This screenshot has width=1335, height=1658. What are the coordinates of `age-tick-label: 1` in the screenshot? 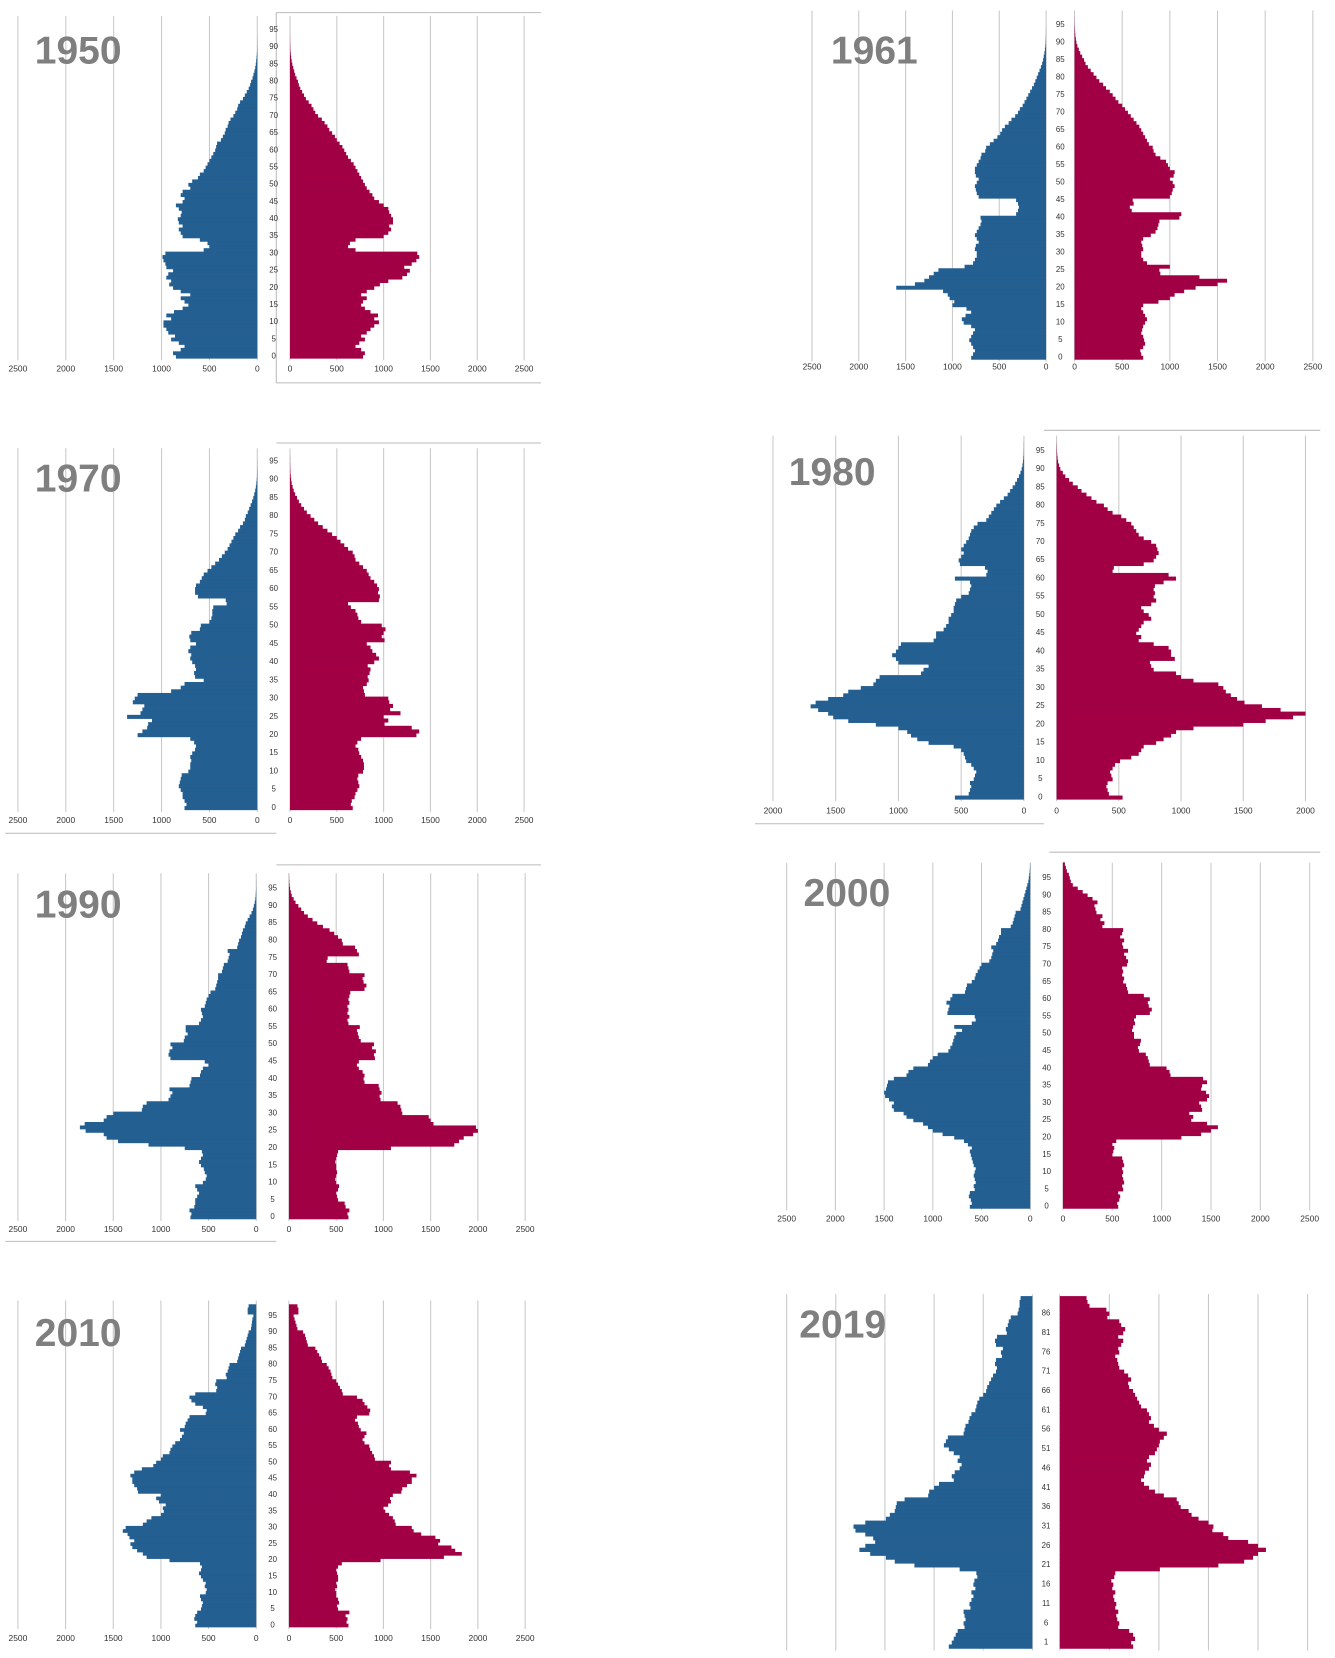 It's located at (1046, 1642).